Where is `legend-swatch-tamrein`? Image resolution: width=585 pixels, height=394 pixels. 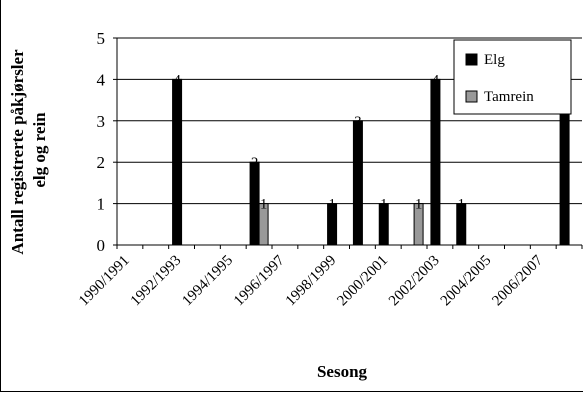 legend-swatch-tamrein is located at coordinates (471, 96).